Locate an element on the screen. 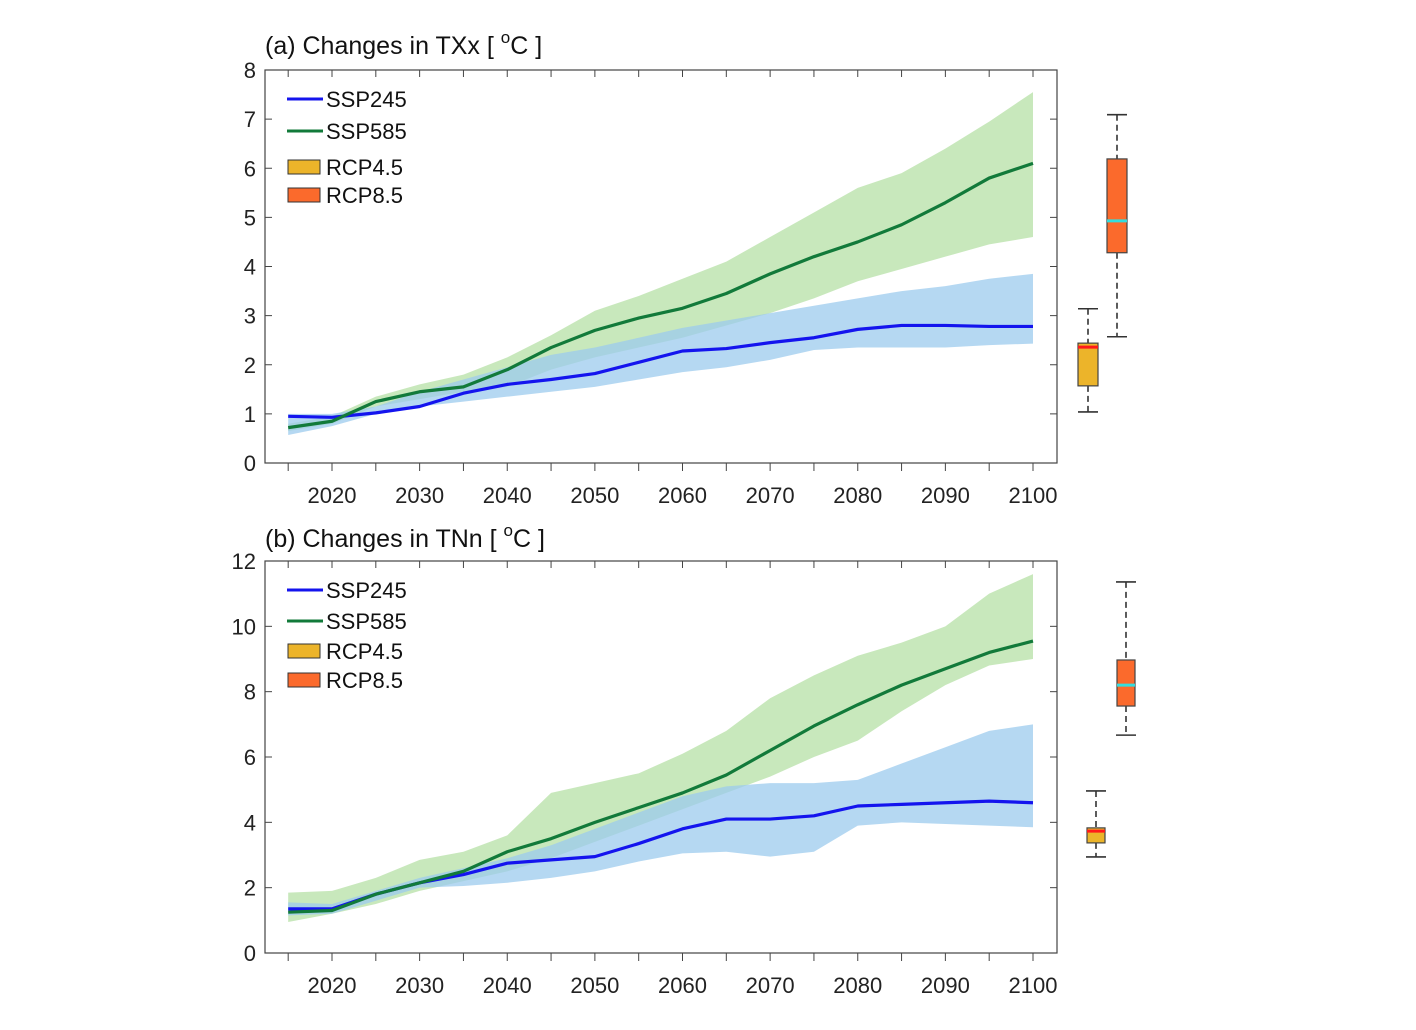 The height and width of the screenshot is (1030, 1416). band-SSP245 is located at coordinates (660, 354).